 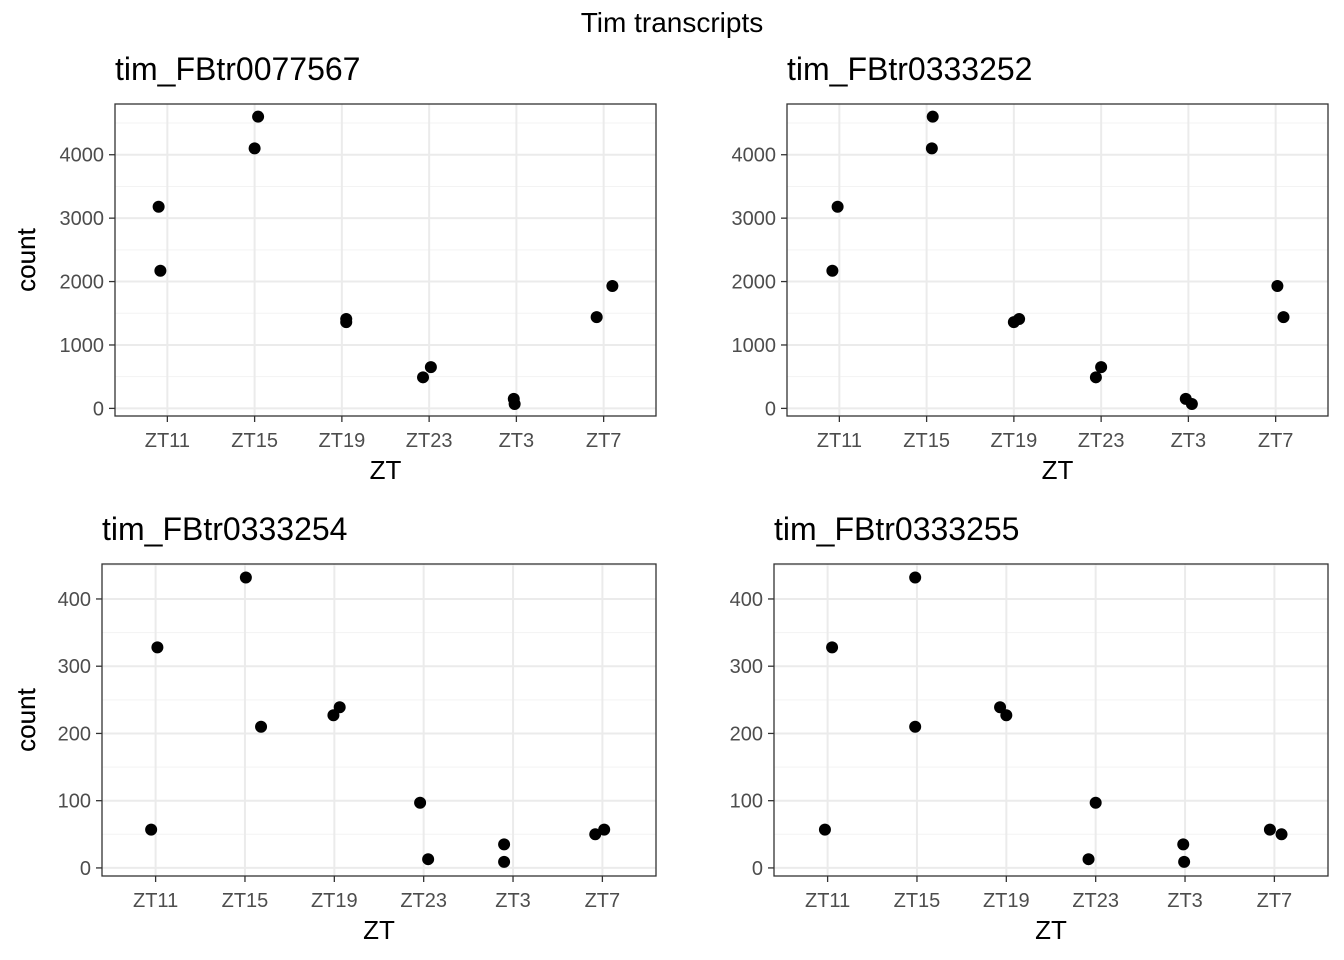 What do you see at coordinates (237, 69) in the screenshot?
I see `panel-title: tim_FBtr0077567` at bounding box center [237, 69].